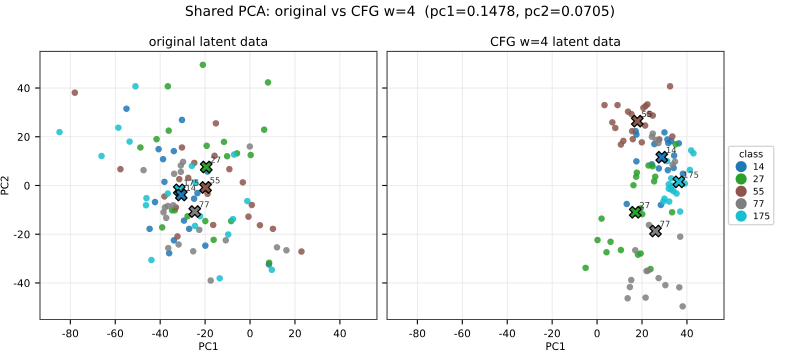 The width and height of the screenshot is (800, 355). Describe the element at coordinates (555, 41) in the screenshot. I see `chart-title: CFG w=4 latent data` at that location.